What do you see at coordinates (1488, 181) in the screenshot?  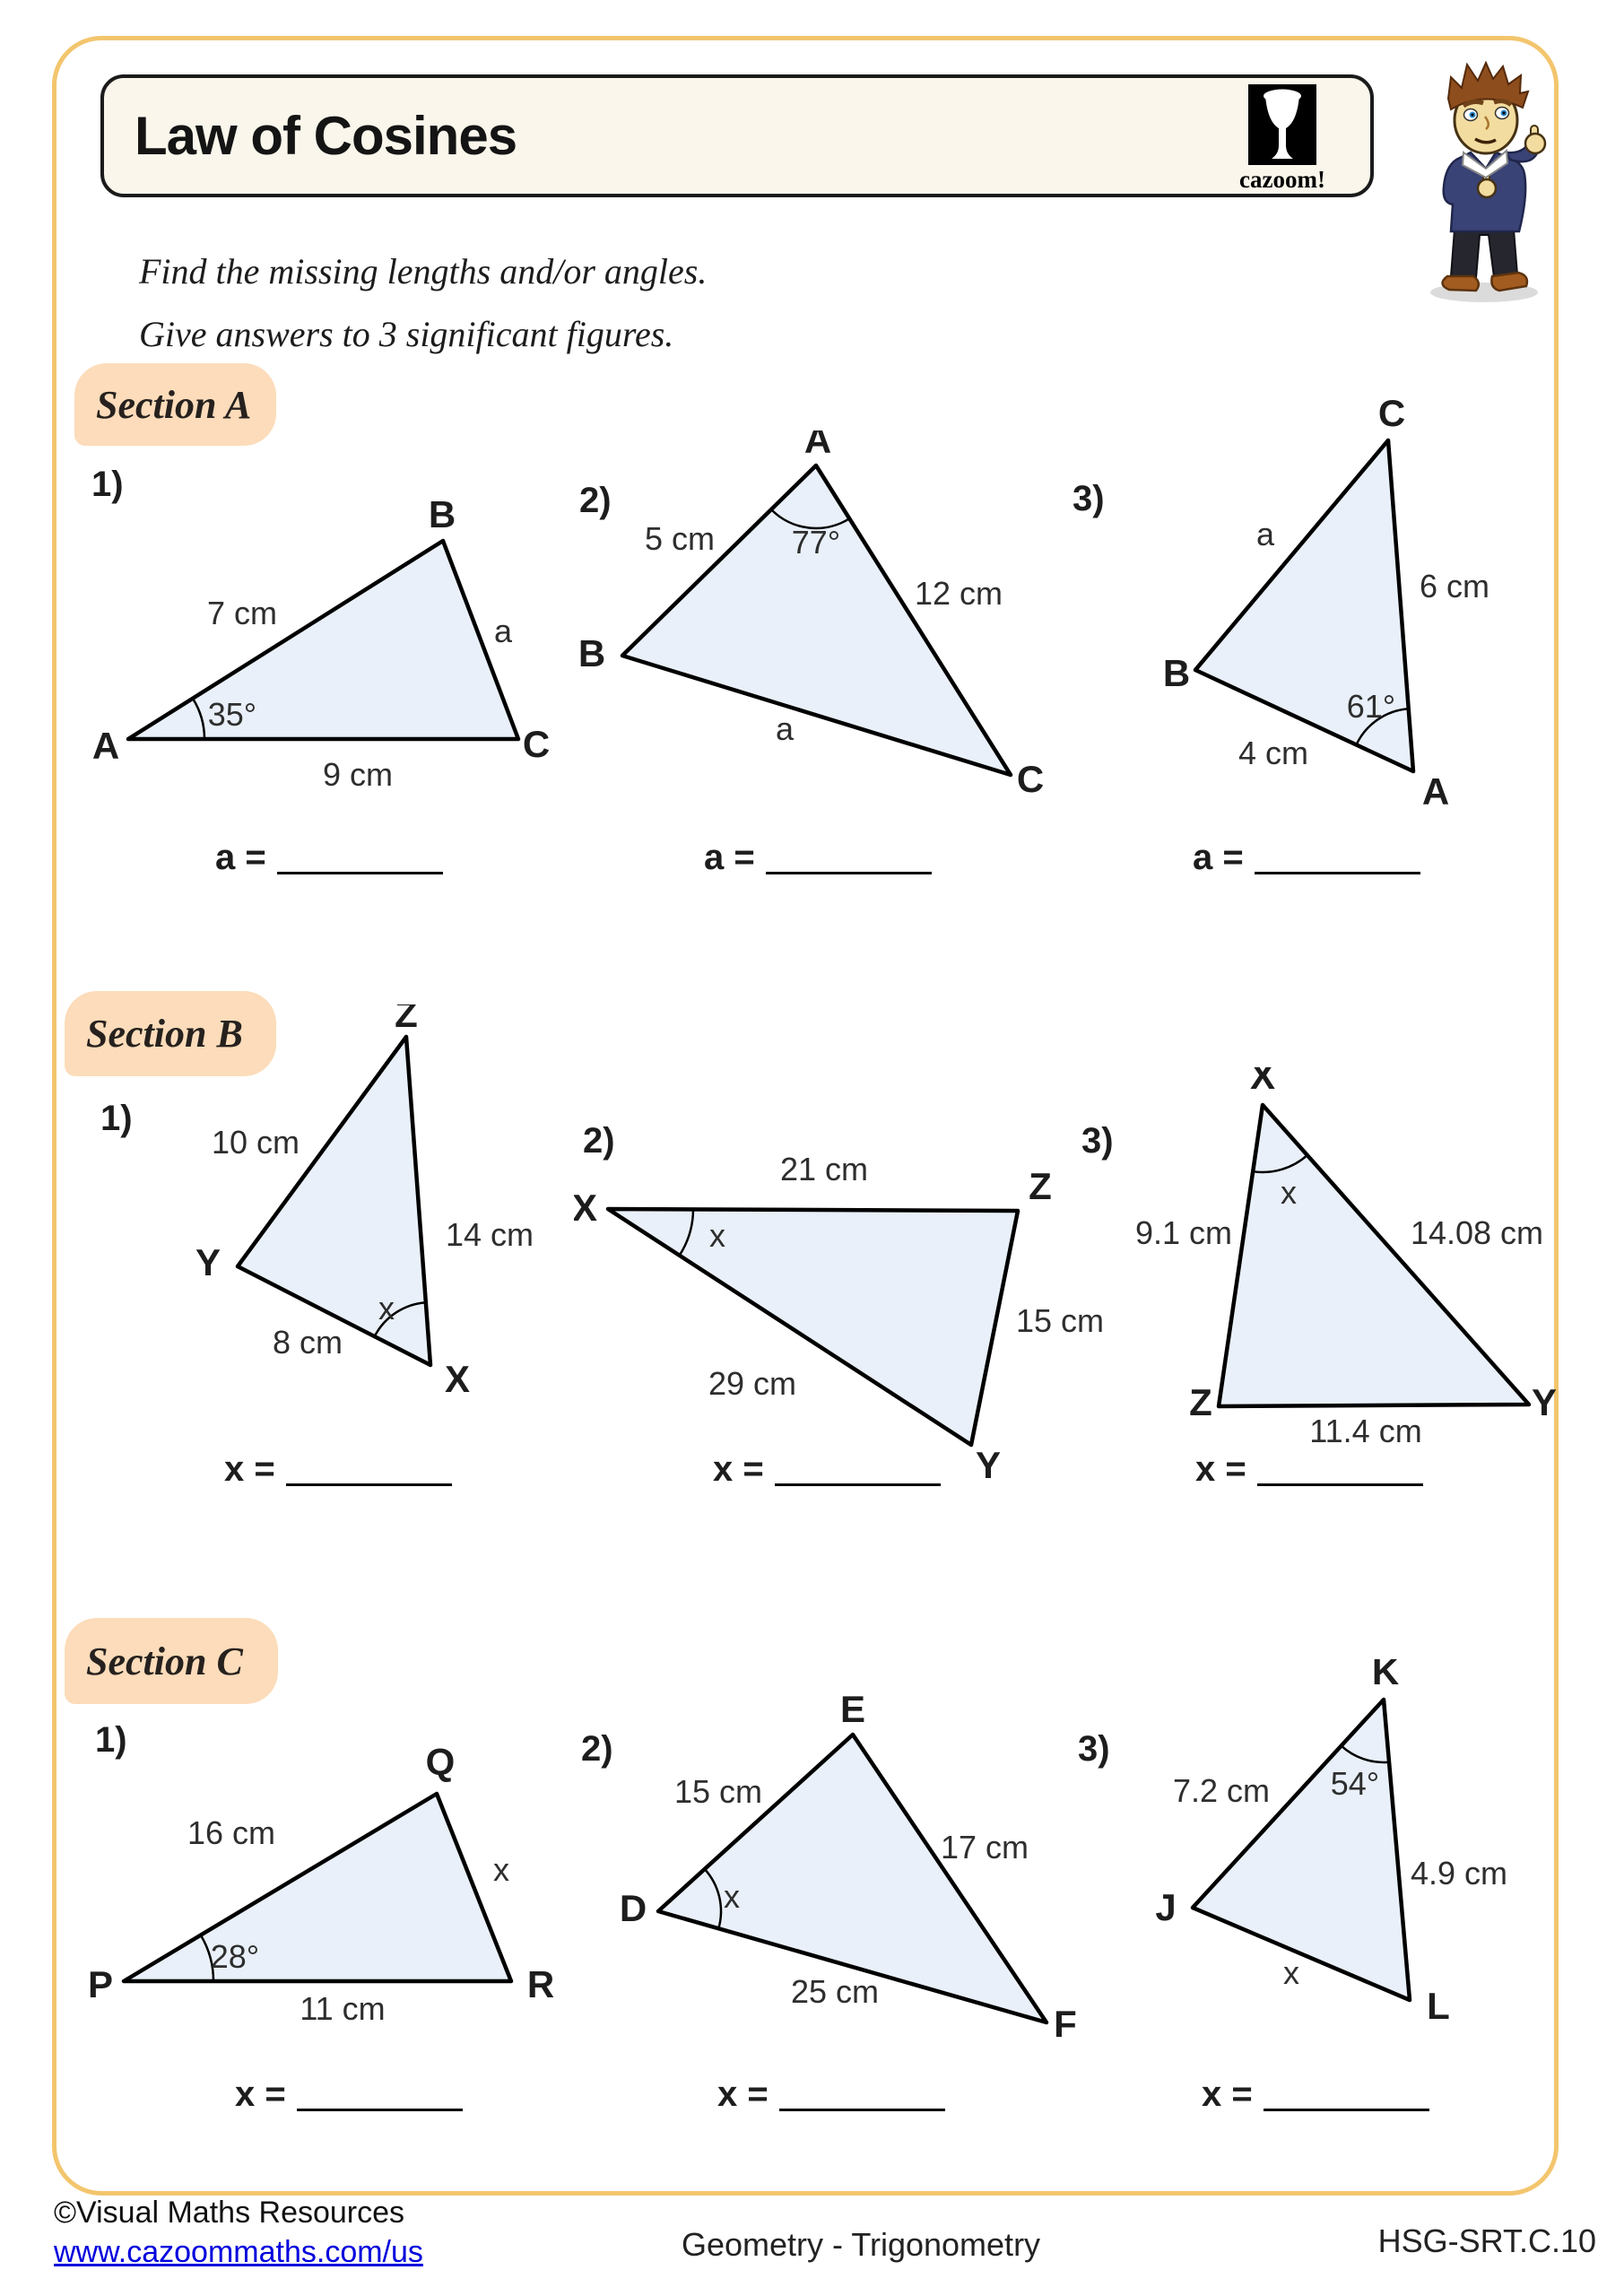 I see `mascot-boy-illustration` at bounding box center [1488, 181].